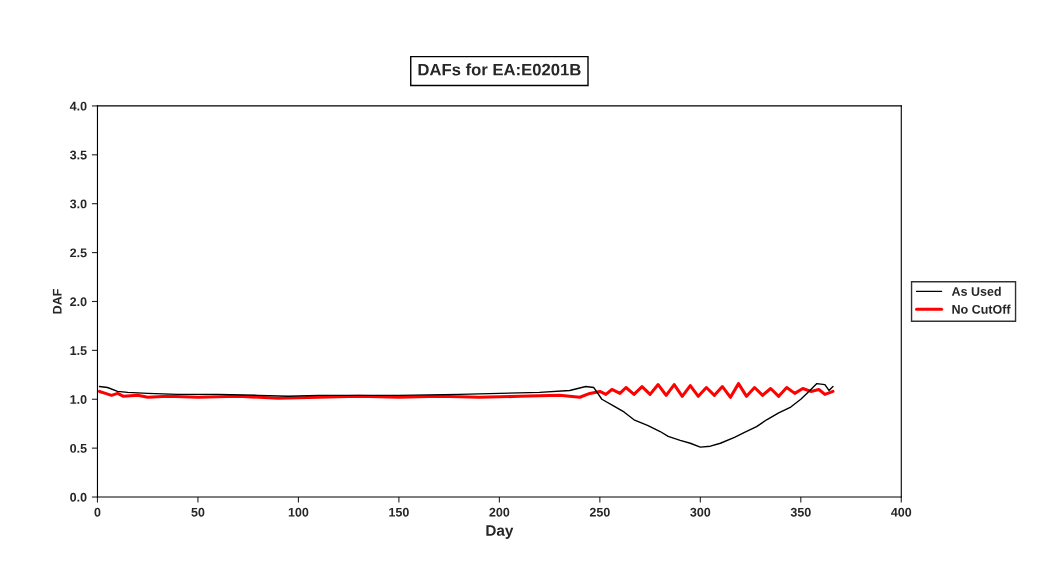 The height and width of the screenshot is (582, 1048). What do you see at coordinates (466, 391) in the screenshot?
I see `line-series` at bounding box center [466, 391].